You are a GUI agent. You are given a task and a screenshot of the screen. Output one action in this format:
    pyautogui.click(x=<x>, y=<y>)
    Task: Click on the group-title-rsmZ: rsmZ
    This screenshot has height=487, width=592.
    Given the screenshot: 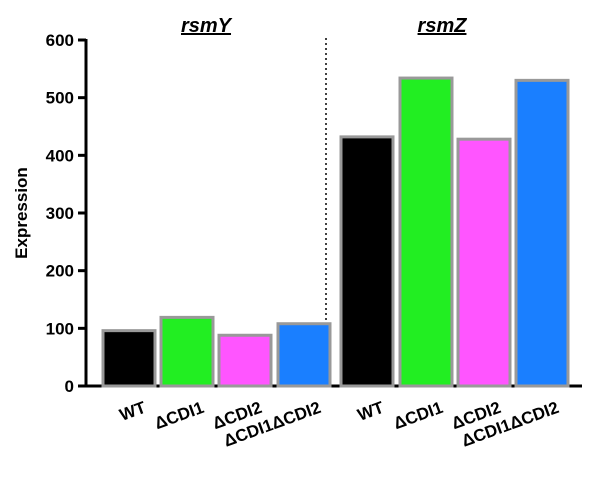 What is the action you would take?
    pyautogui.click(x=443, y=26)
    